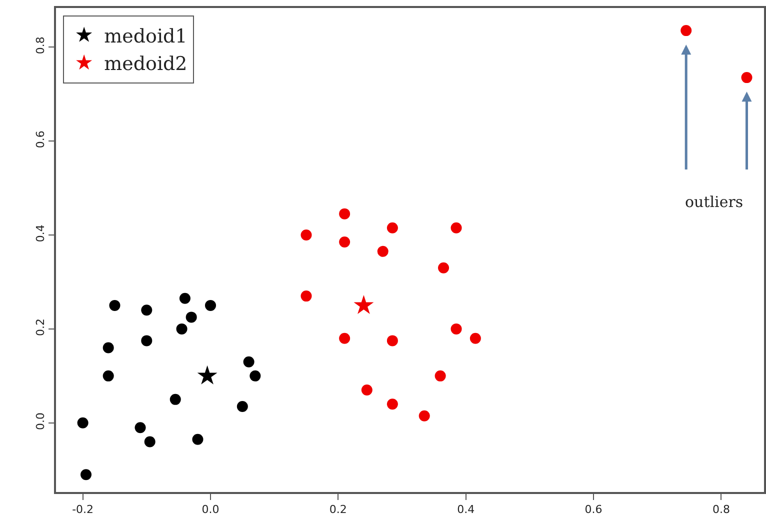 Image resolution: width=766 pixels, height=531 pixels. Describe the element at coordinates (211, 509) in the screenshot. I see `x-tick-label: 0.0` at that location.